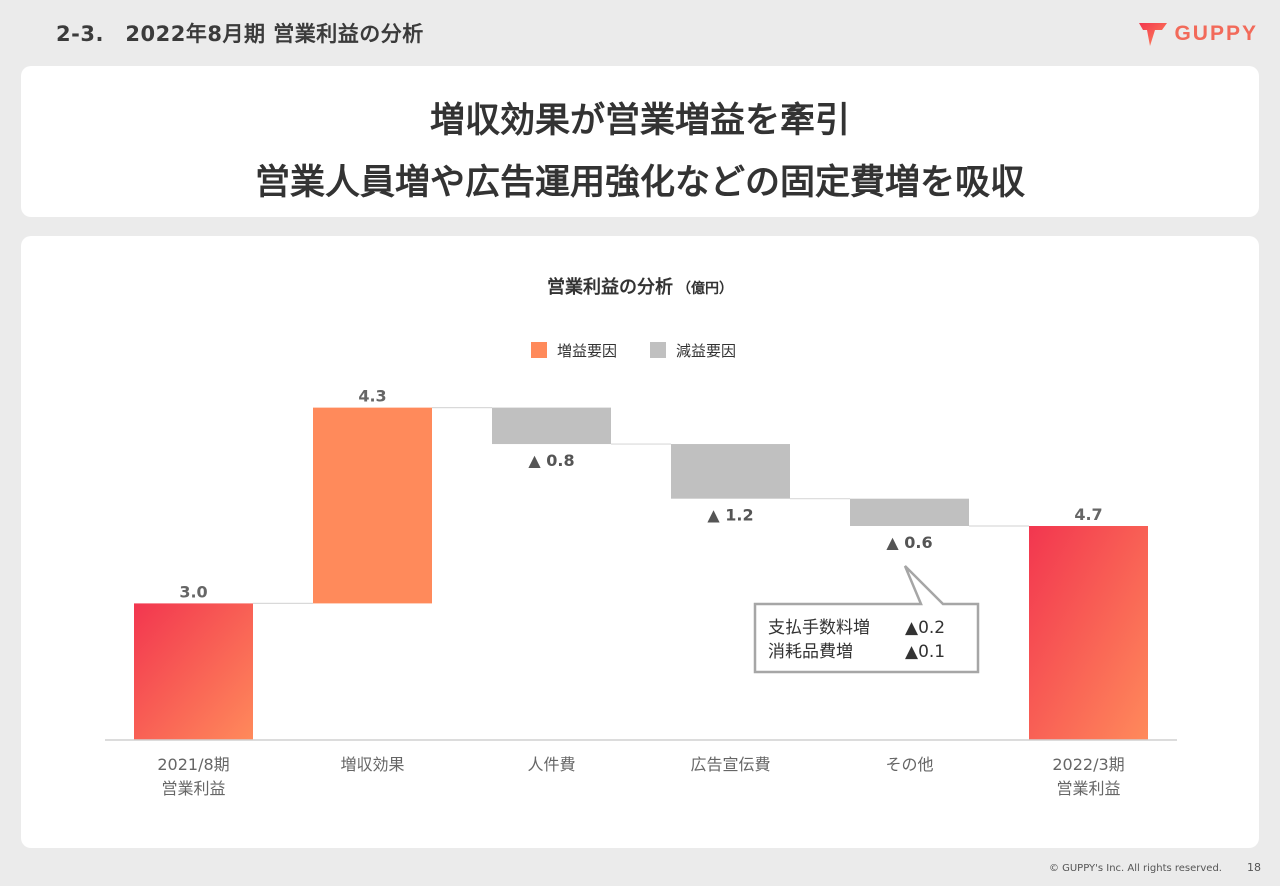 The width and height of the screenshot is (1280, 886). What do you see at coordinates (925, 652) in the screenshot?
I see `callout-value-2: ▲0.1` at bounding box center [925, 652].